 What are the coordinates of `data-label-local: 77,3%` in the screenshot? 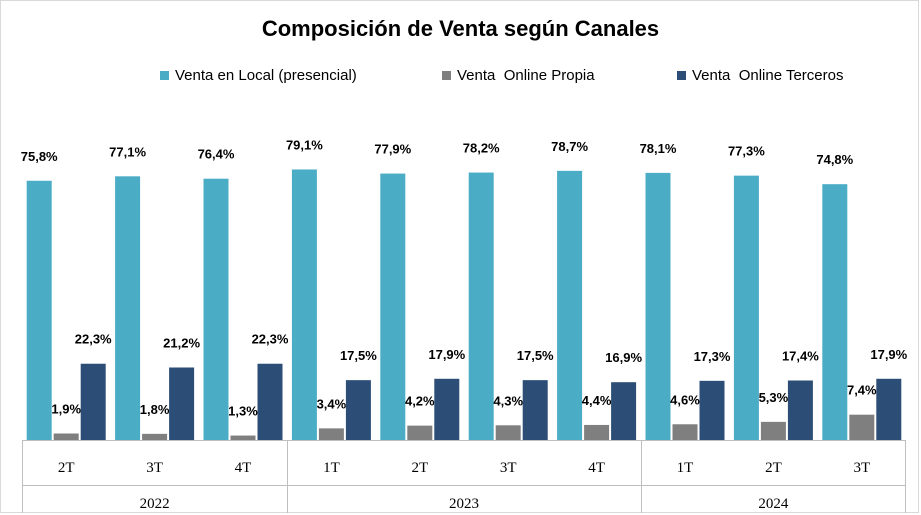 It's located at (746, 151).